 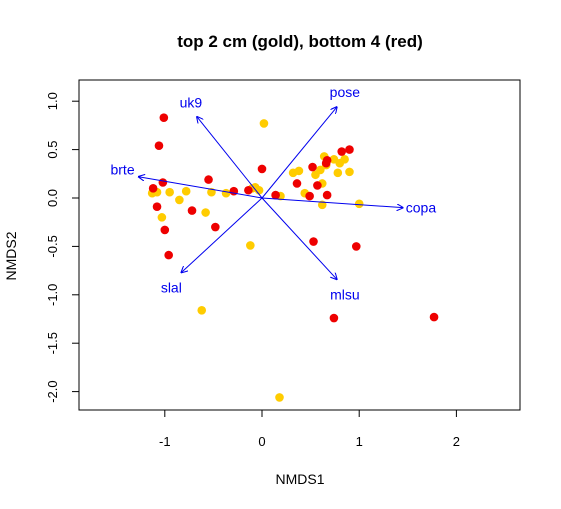 What do you see at coordinates (299, 479) in the screenshot?
I see `x-axis-label: NMDS1` at bounding box center [299, 479].